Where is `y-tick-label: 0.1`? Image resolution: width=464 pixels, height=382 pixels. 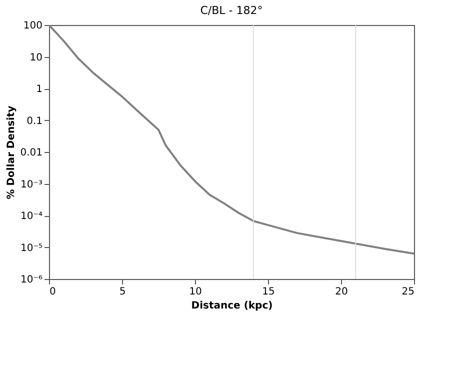
y-tick-label: 0.1 is located at coordinates (34, 121).